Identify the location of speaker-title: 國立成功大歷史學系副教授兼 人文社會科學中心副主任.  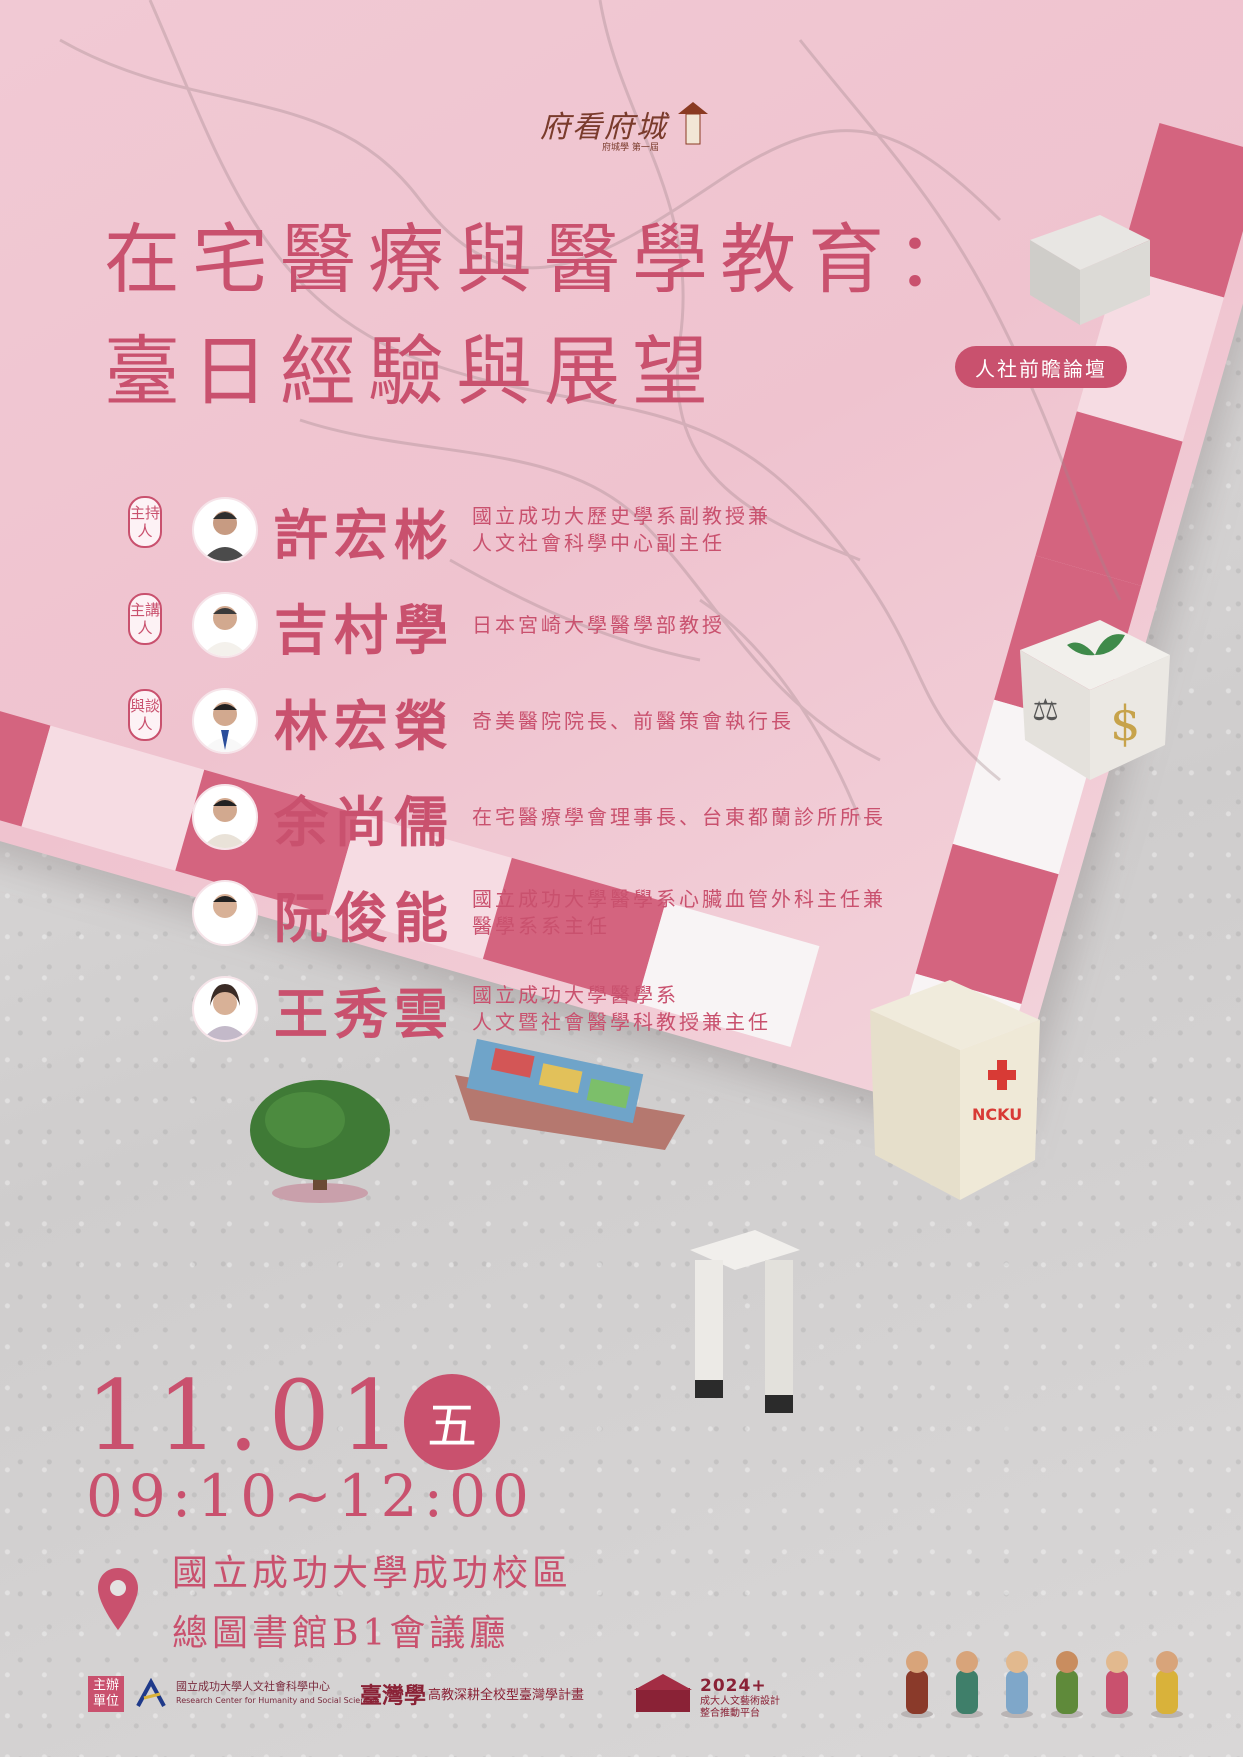
(621, 529).